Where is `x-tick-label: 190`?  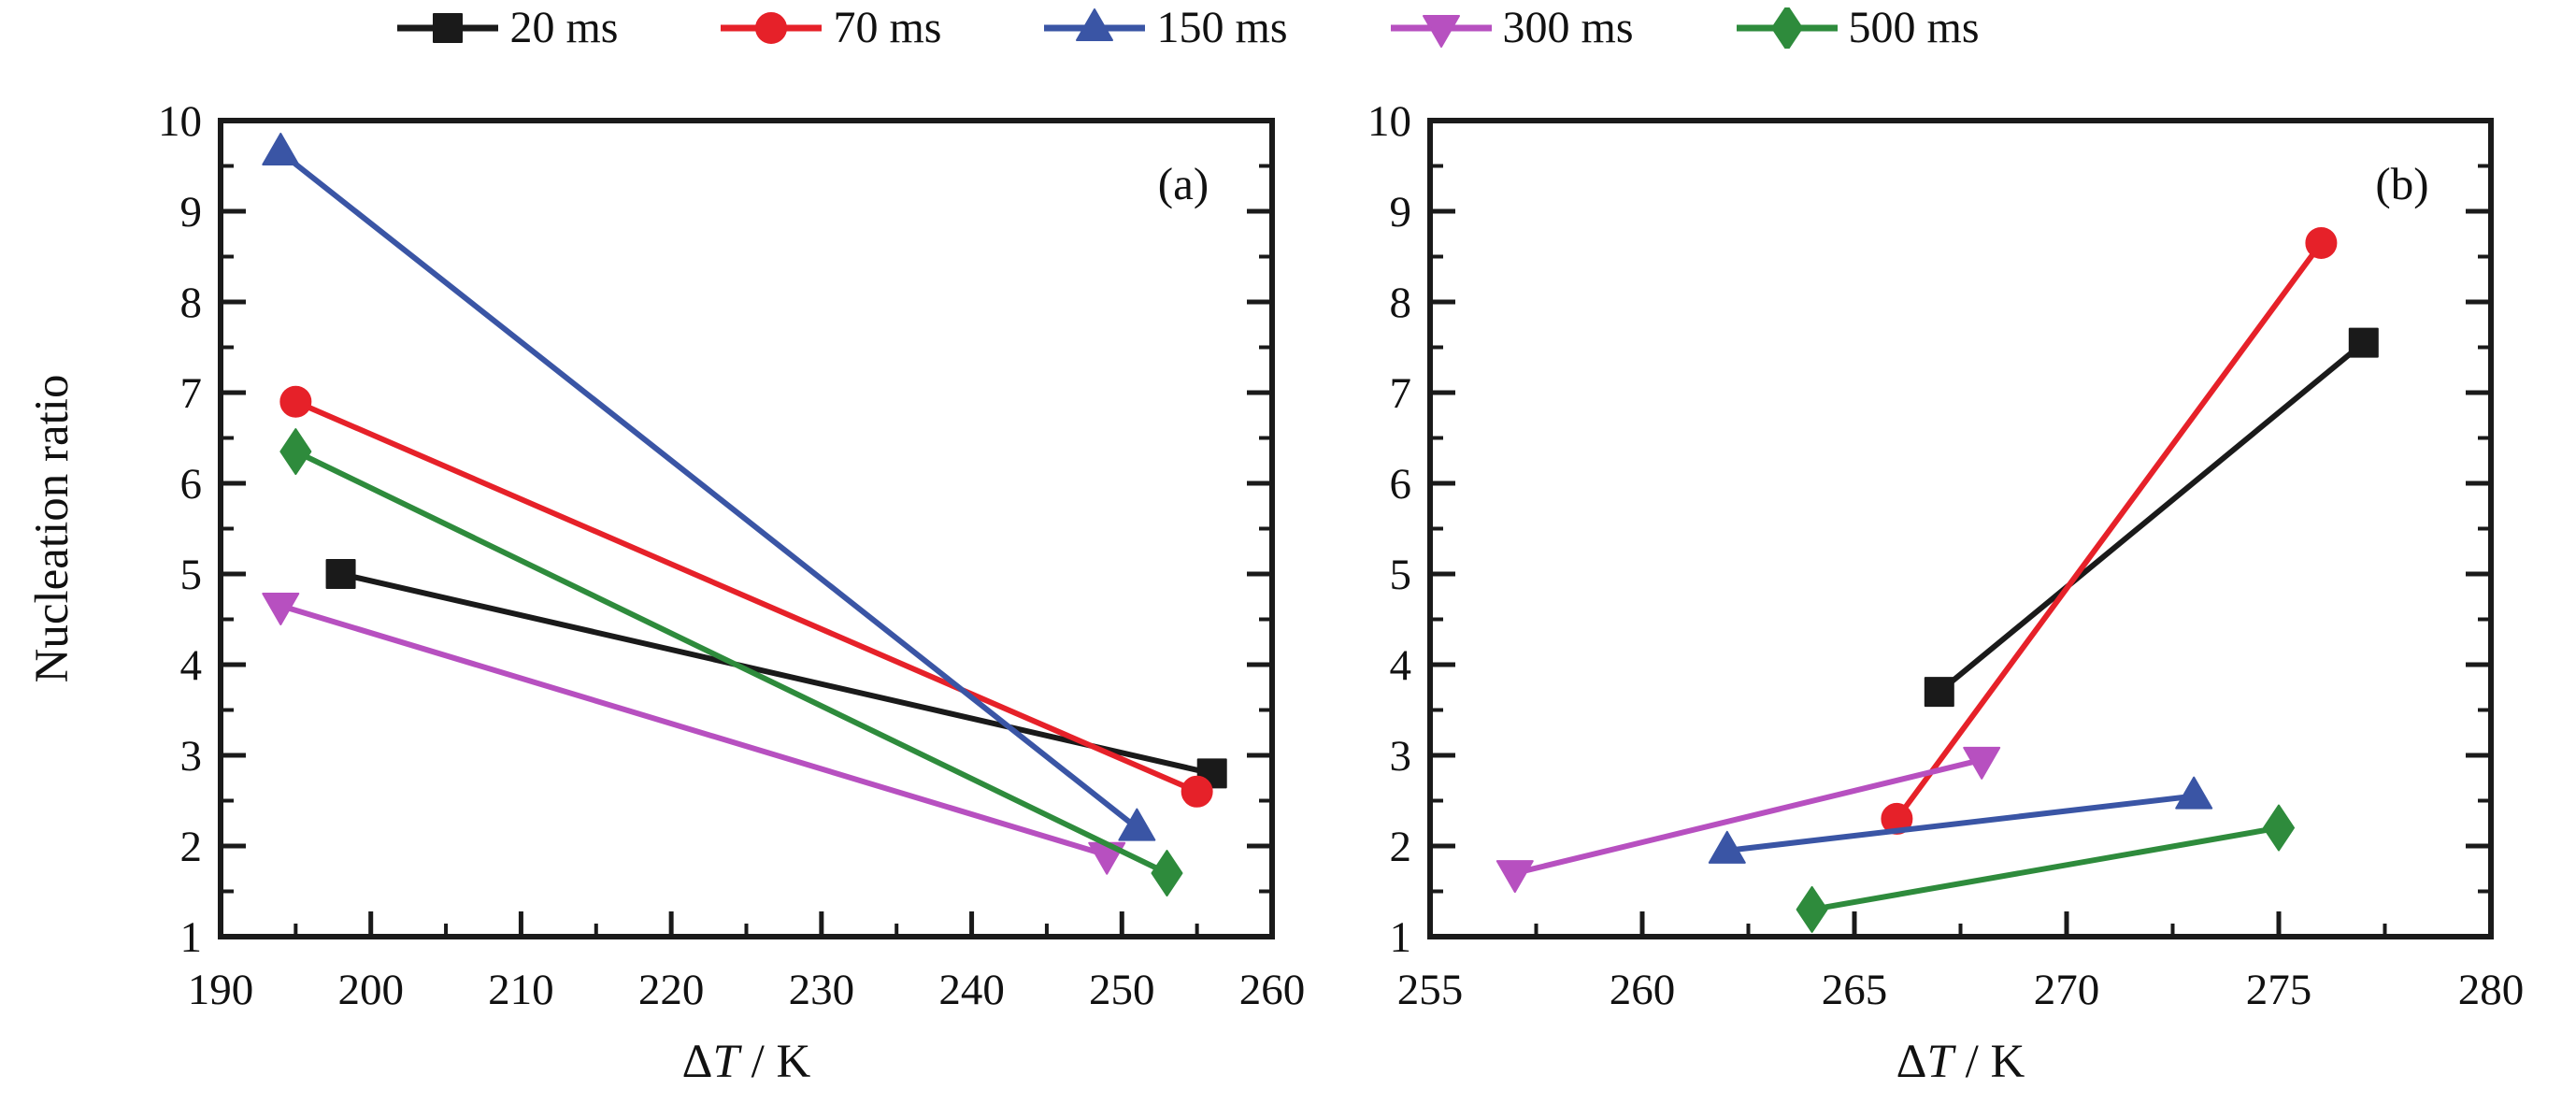 x-tick-label: 190 is located at coordinates (221, 990).